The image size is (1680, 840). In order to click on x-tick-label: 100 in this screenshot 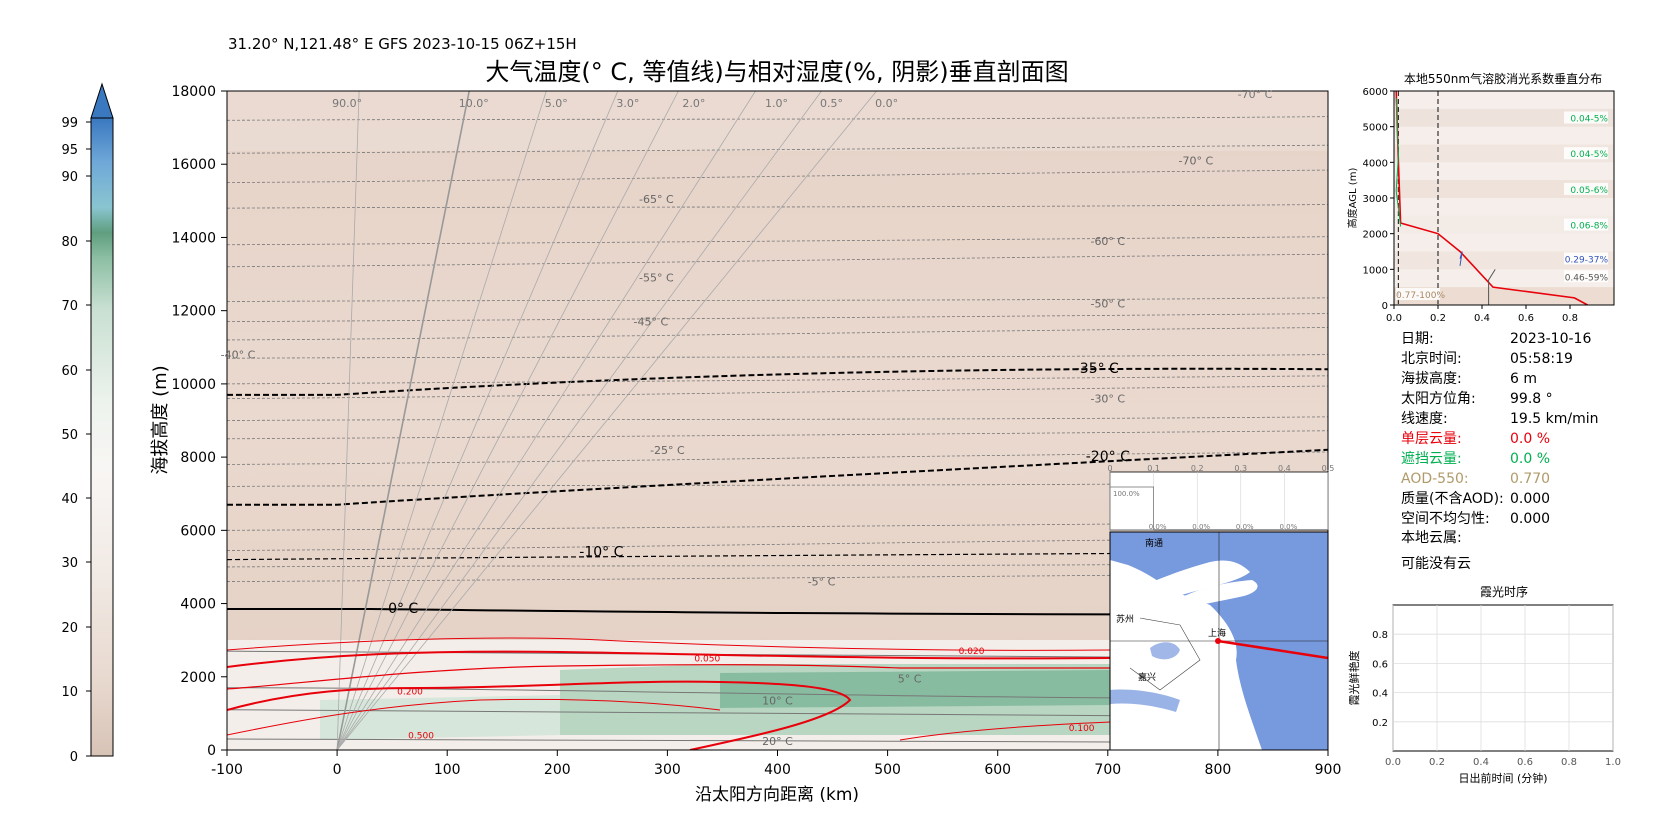, I will do `click(447, 770)`.